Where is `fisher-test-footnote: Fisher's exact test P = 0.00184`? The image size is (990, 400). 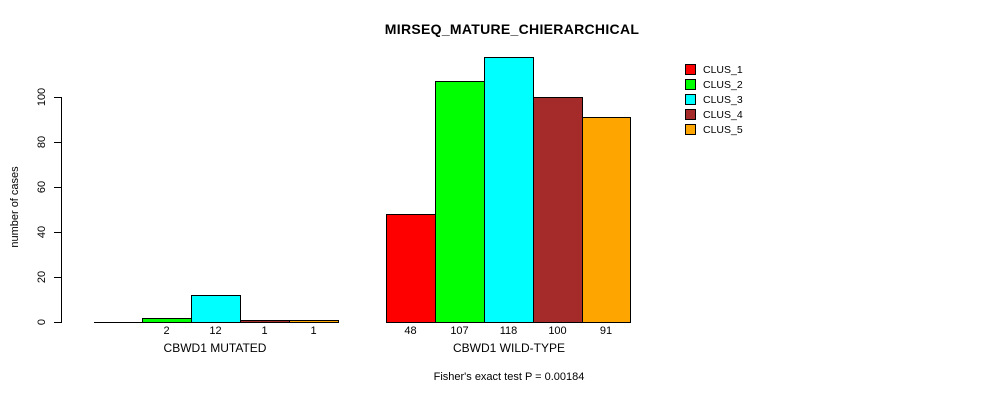 fisher-test-footnote: Fisher's exact test P = 0.00184 is located at coordinates (509, 377).